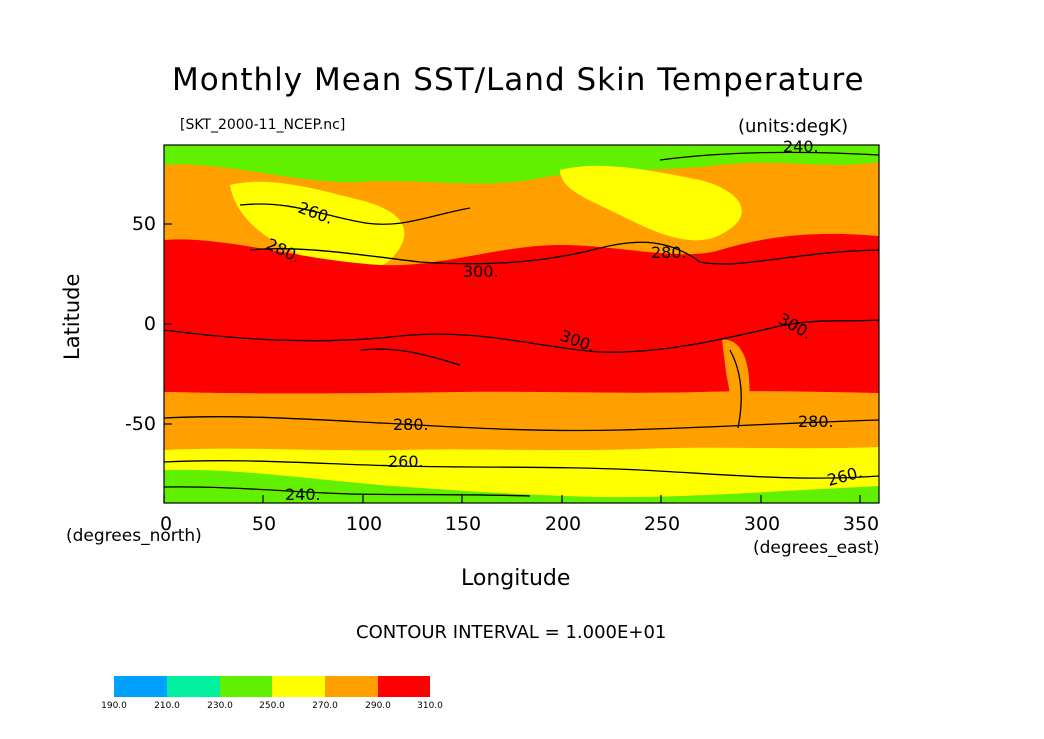 The height and width of the screenshot is (739, 1044). What do you see at coordinates (430, 706) in the screenshot?
I see `colorbar-label: 310.0` at bounding box center [430, 706].